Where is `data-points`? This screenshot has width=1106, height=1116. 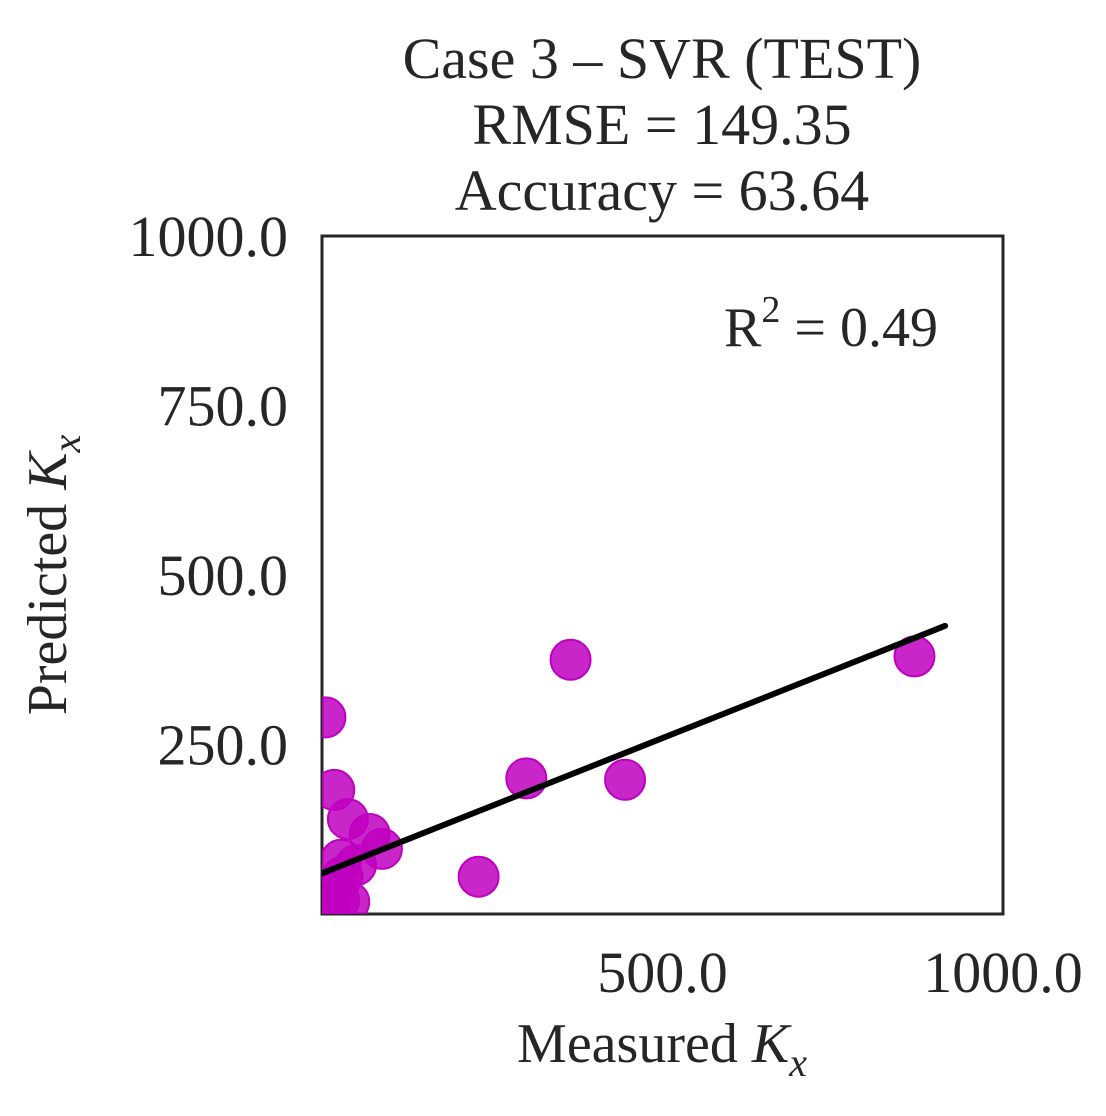
data-points is located at coordinates (629, 774).